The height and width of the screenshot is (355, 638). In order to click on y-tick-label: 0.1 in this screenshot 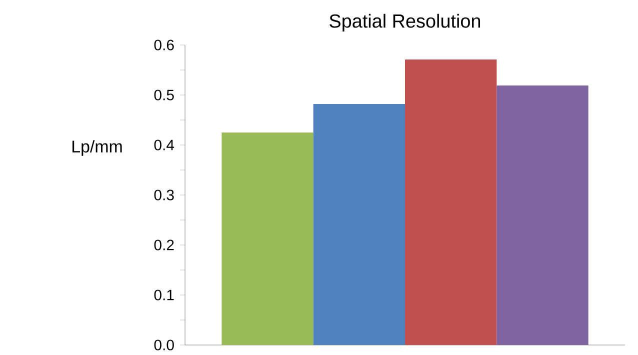, I will do `click(164, 295)`.